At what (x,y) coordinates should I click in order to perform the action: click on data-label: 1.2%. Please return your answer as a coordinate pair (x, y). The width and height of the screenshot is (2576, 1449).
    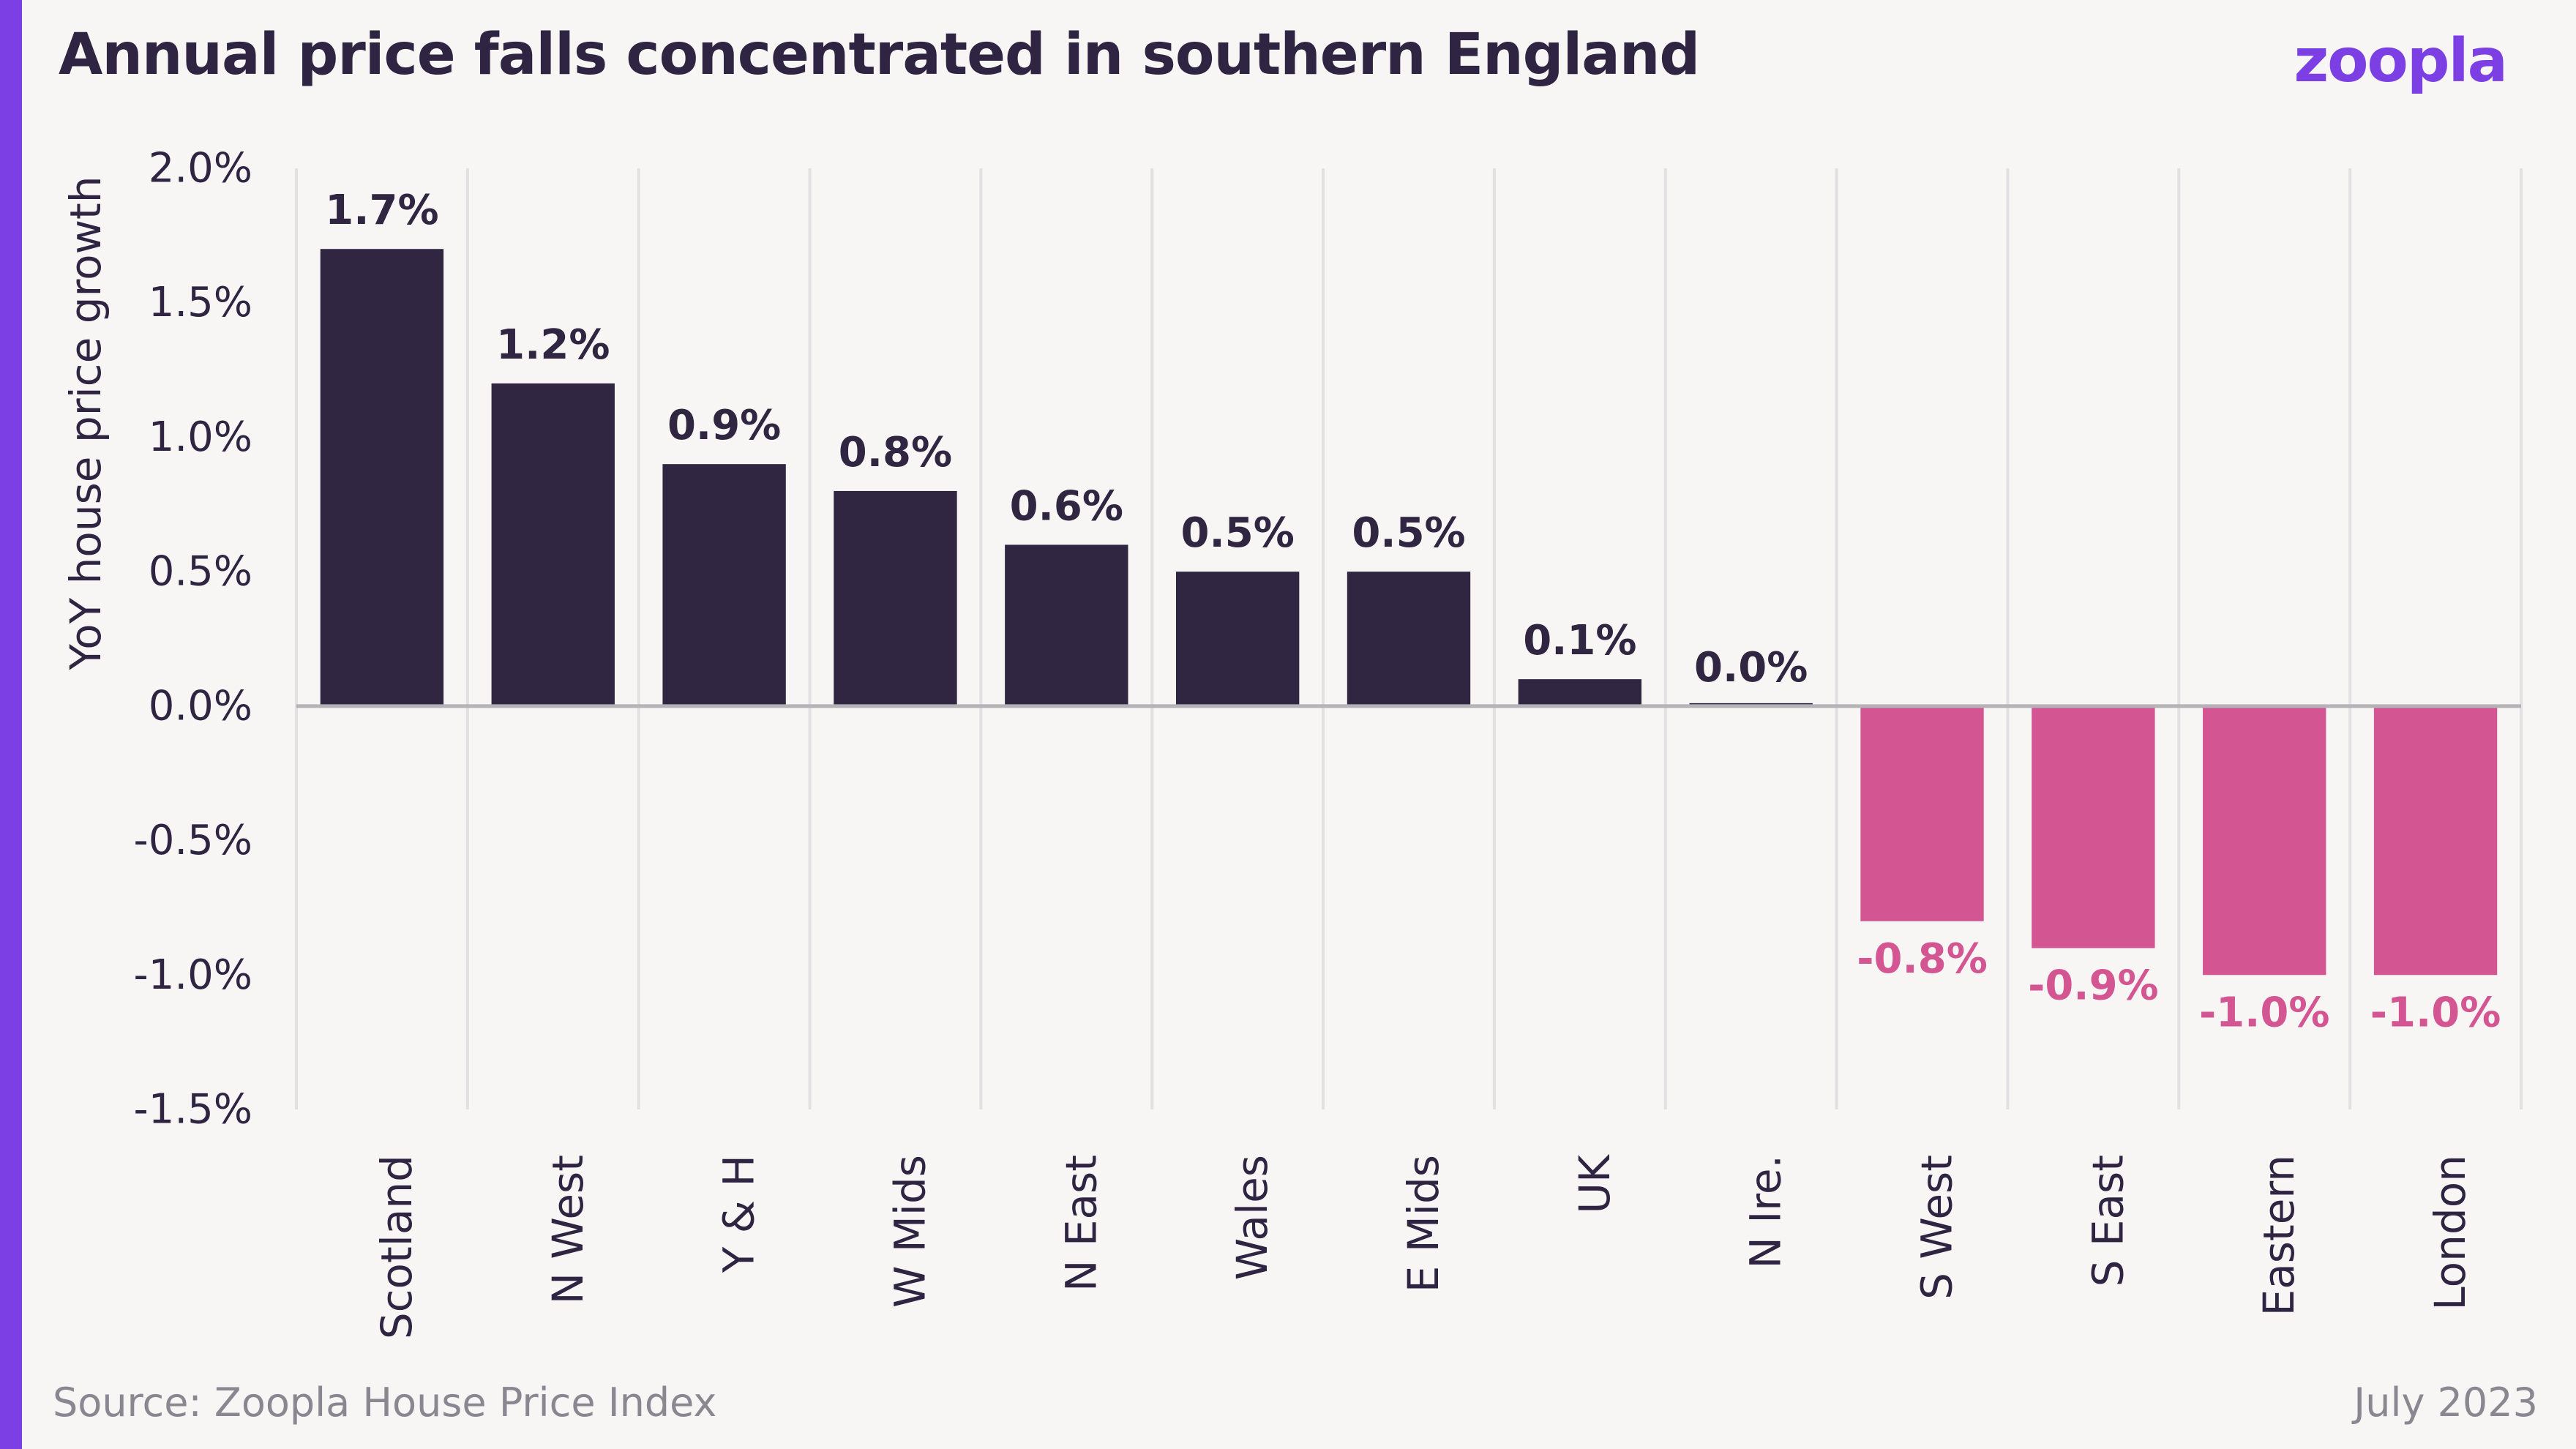
    Looking at the image, I should click on (553, 345).